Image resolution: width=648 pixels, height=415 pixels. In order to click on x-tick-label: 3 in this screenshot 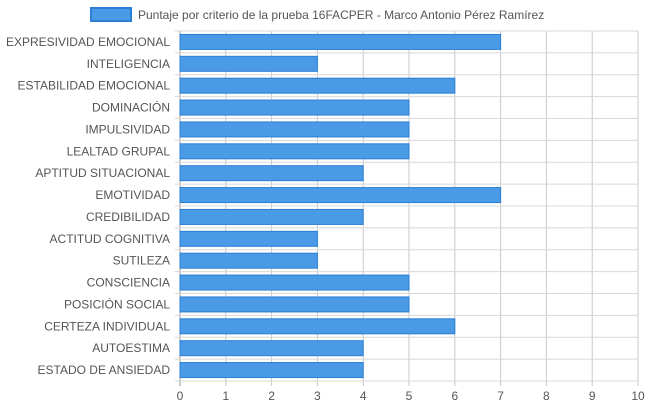, I will do `click(317, 396)`.